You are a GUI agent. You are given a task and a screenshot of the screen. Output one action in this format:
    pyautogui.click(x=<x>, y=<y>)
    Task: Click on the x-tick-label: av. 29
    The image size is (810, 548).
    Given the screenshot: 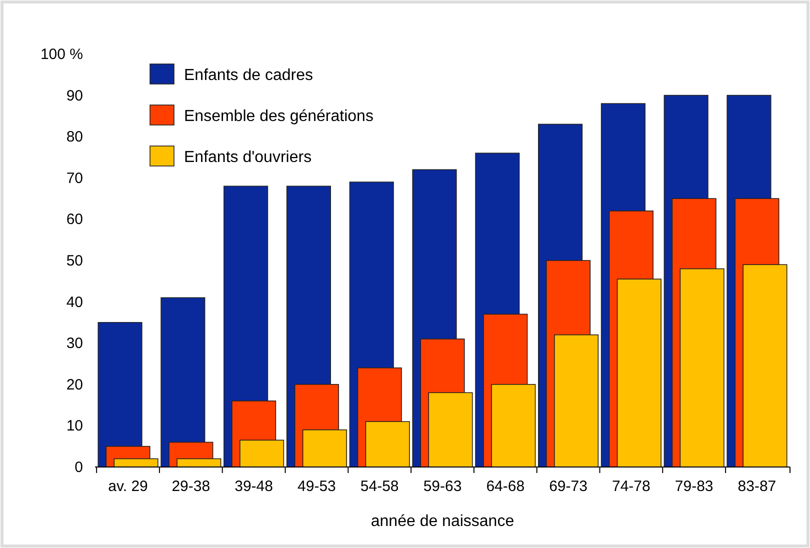 What is the action you would take?
    pyautogui.click(x=128, y=486)
    